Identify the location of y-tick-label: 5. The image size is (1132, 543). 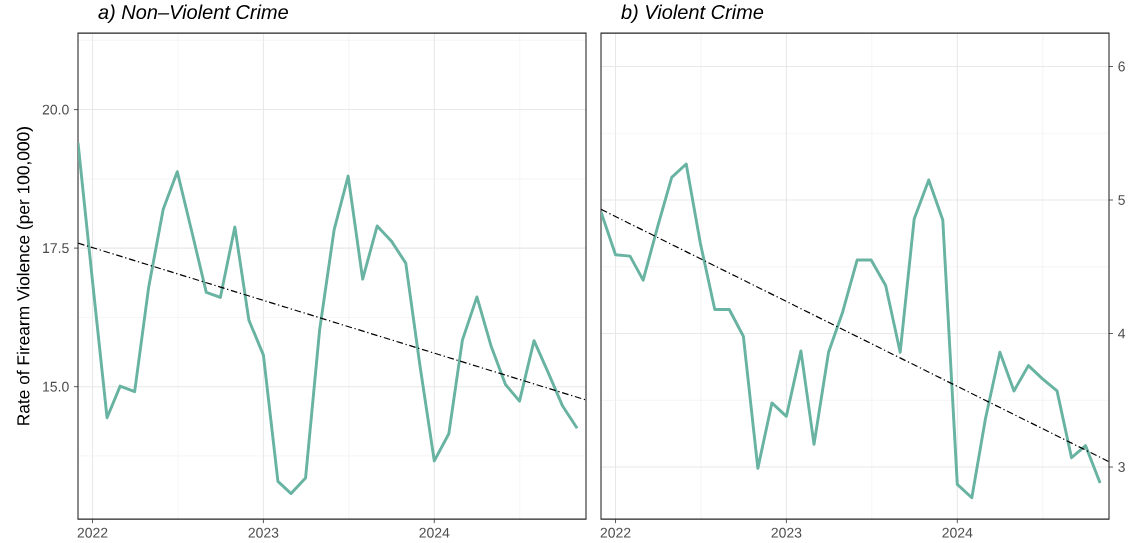
(1121, 200).